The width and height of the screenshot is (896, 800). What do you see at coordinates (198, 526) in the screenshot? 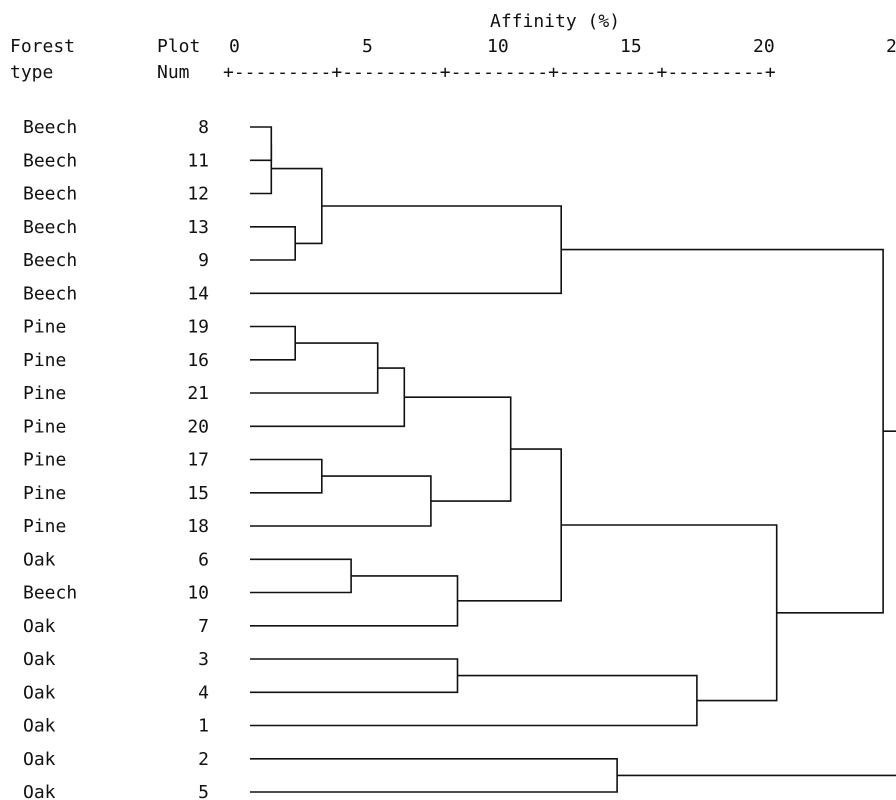
I see `plot-num-label: 18` at bounding box center [198, 526].